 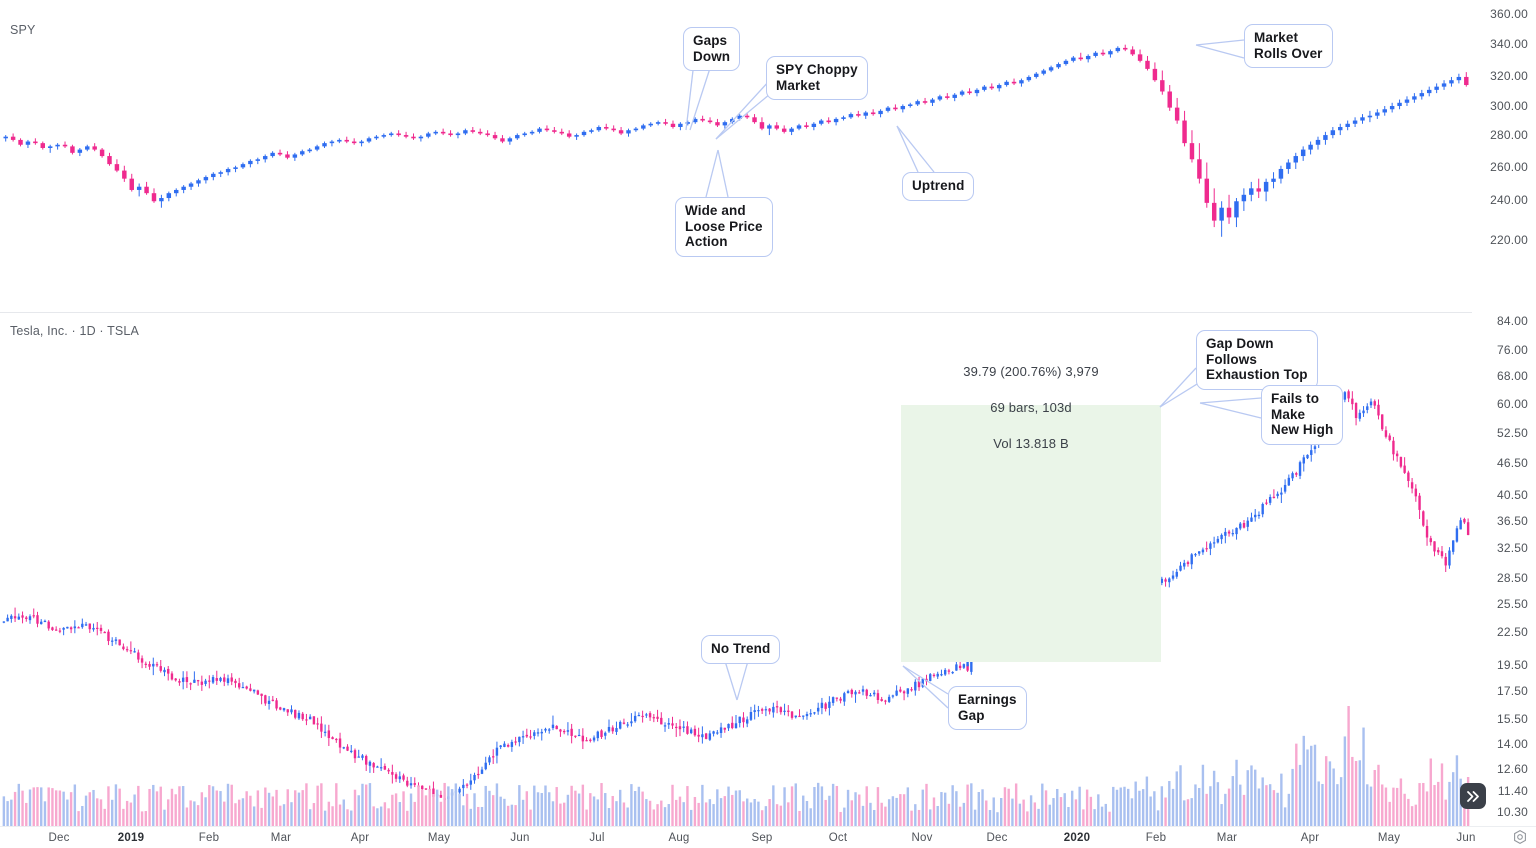 What do you see at coordinates (1520, 837) in the screenshot?
I see `target-icon` at bounding box center [1520, 837].